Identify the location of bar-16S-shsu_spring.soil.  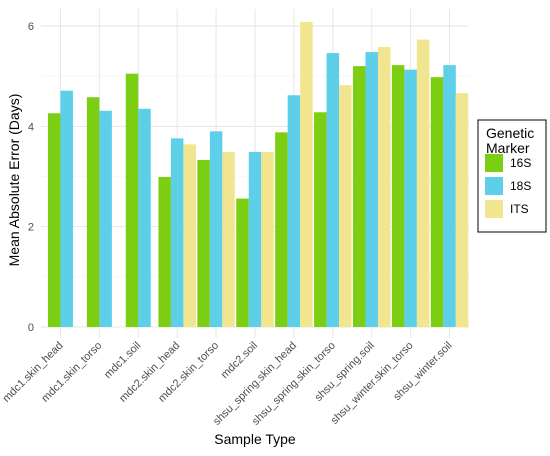
(359, 196).